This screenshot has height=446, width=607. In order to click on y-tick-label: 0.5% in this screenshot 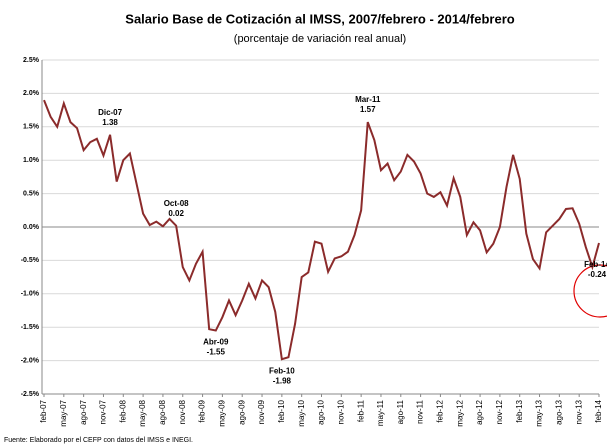, I will do `click(31, 193)`.